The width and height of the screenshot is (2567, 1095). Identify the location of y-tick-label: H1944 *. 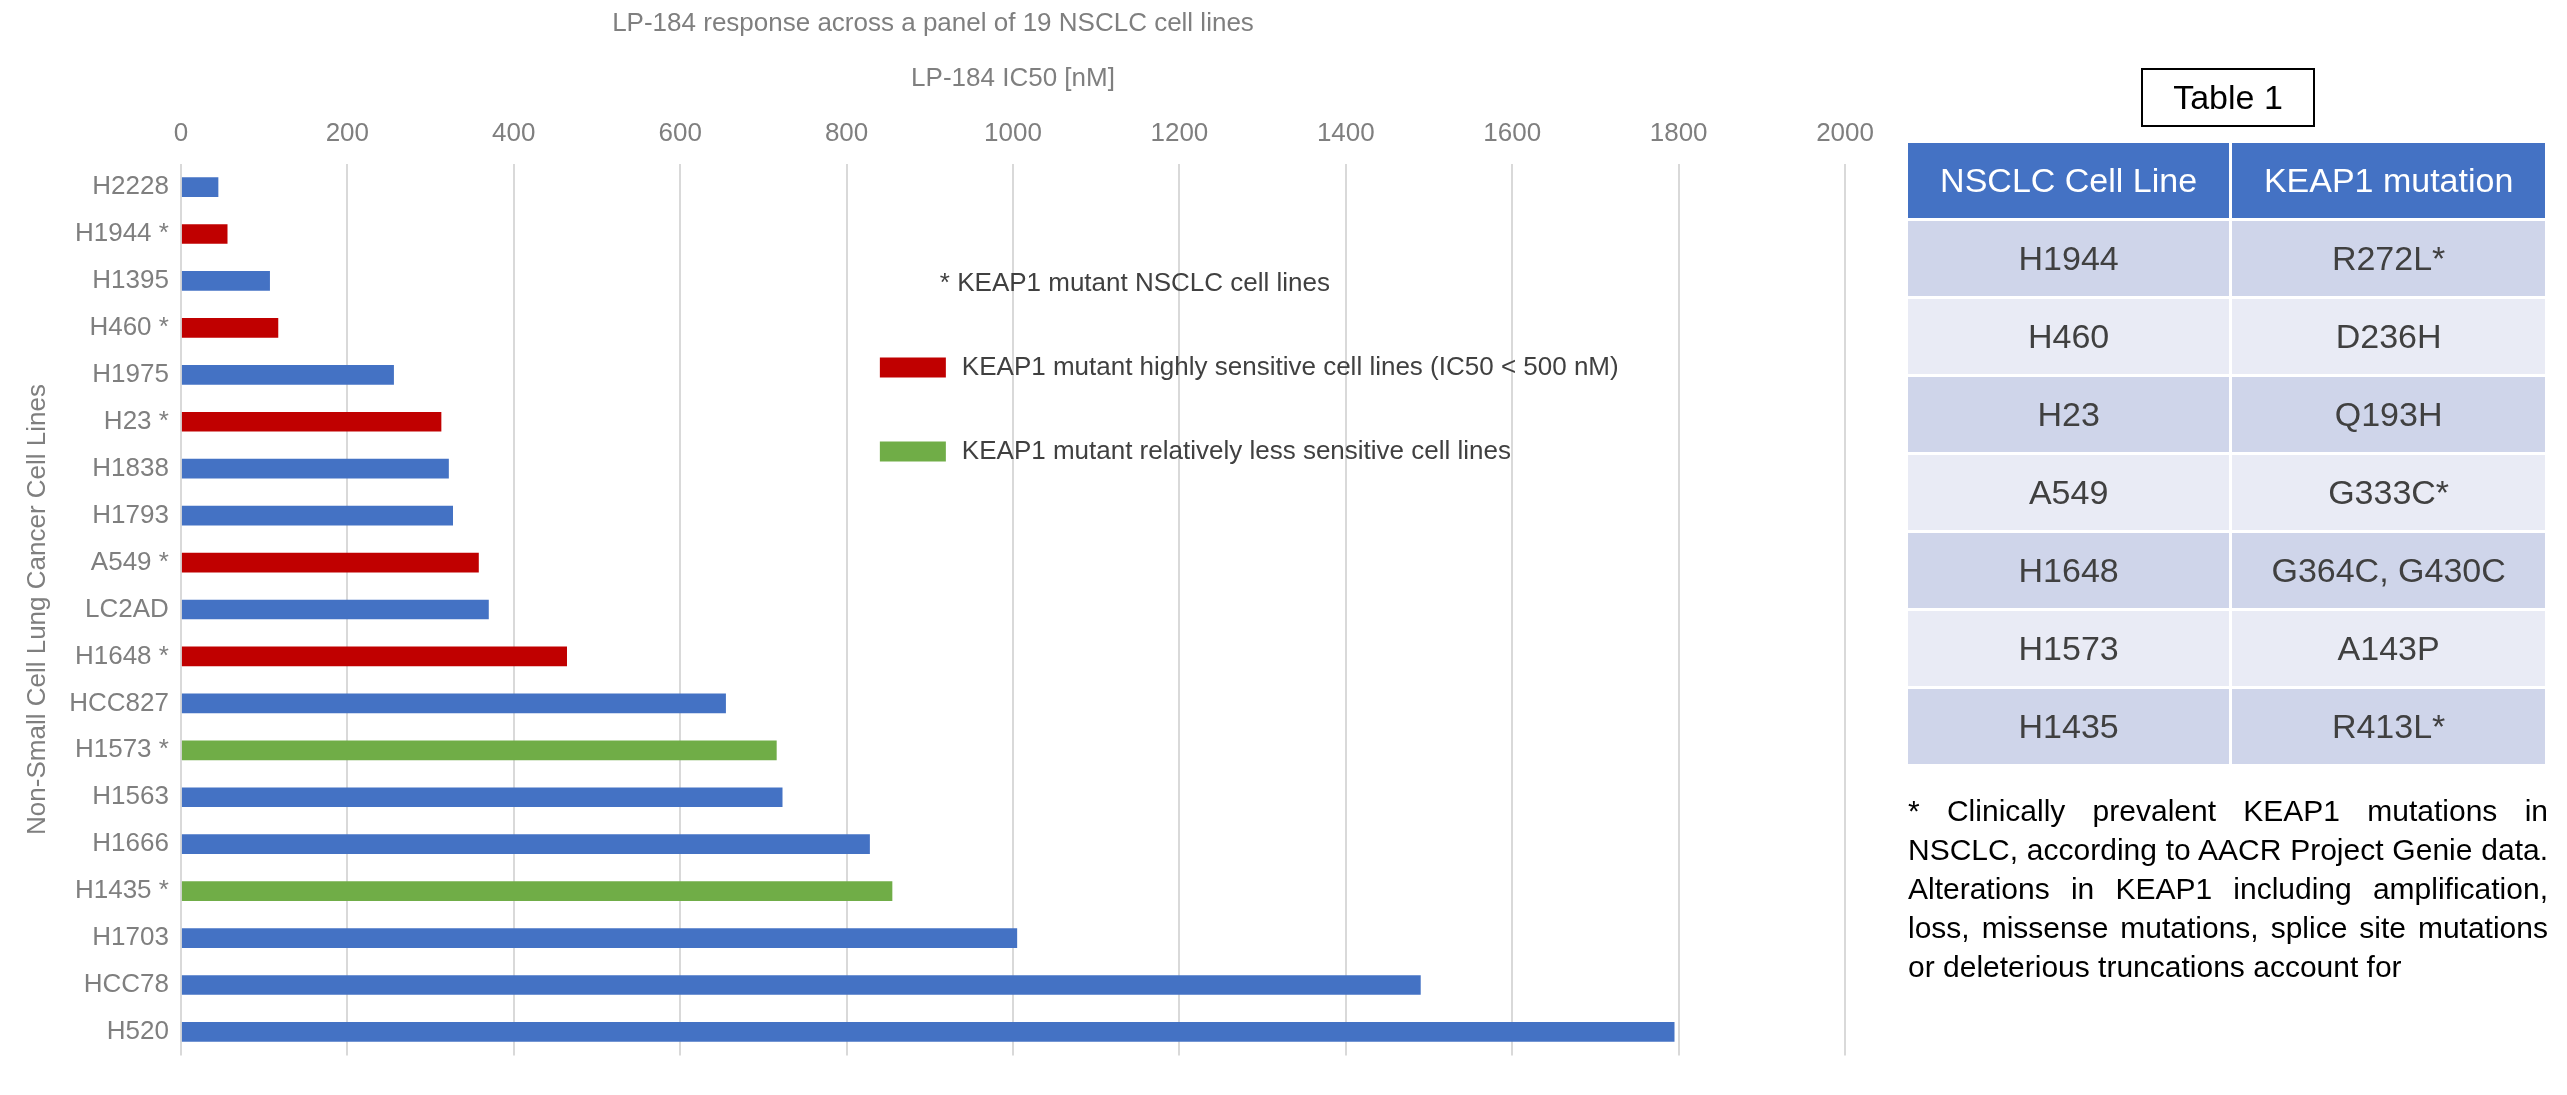
(121, 232).